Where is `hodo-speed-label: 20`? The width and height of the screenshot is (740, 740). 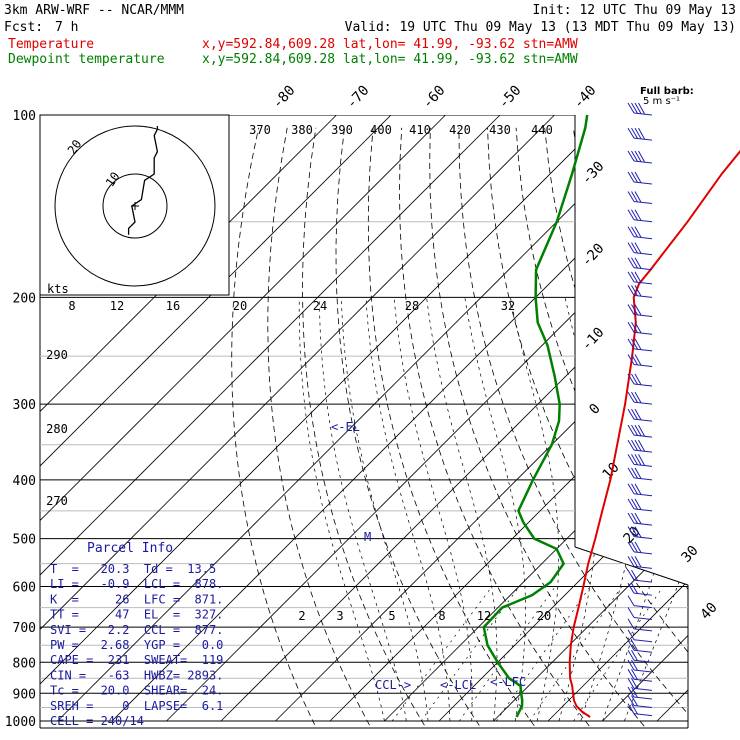
hodo-speed-label: 20 is located at coordinates (240, 306).